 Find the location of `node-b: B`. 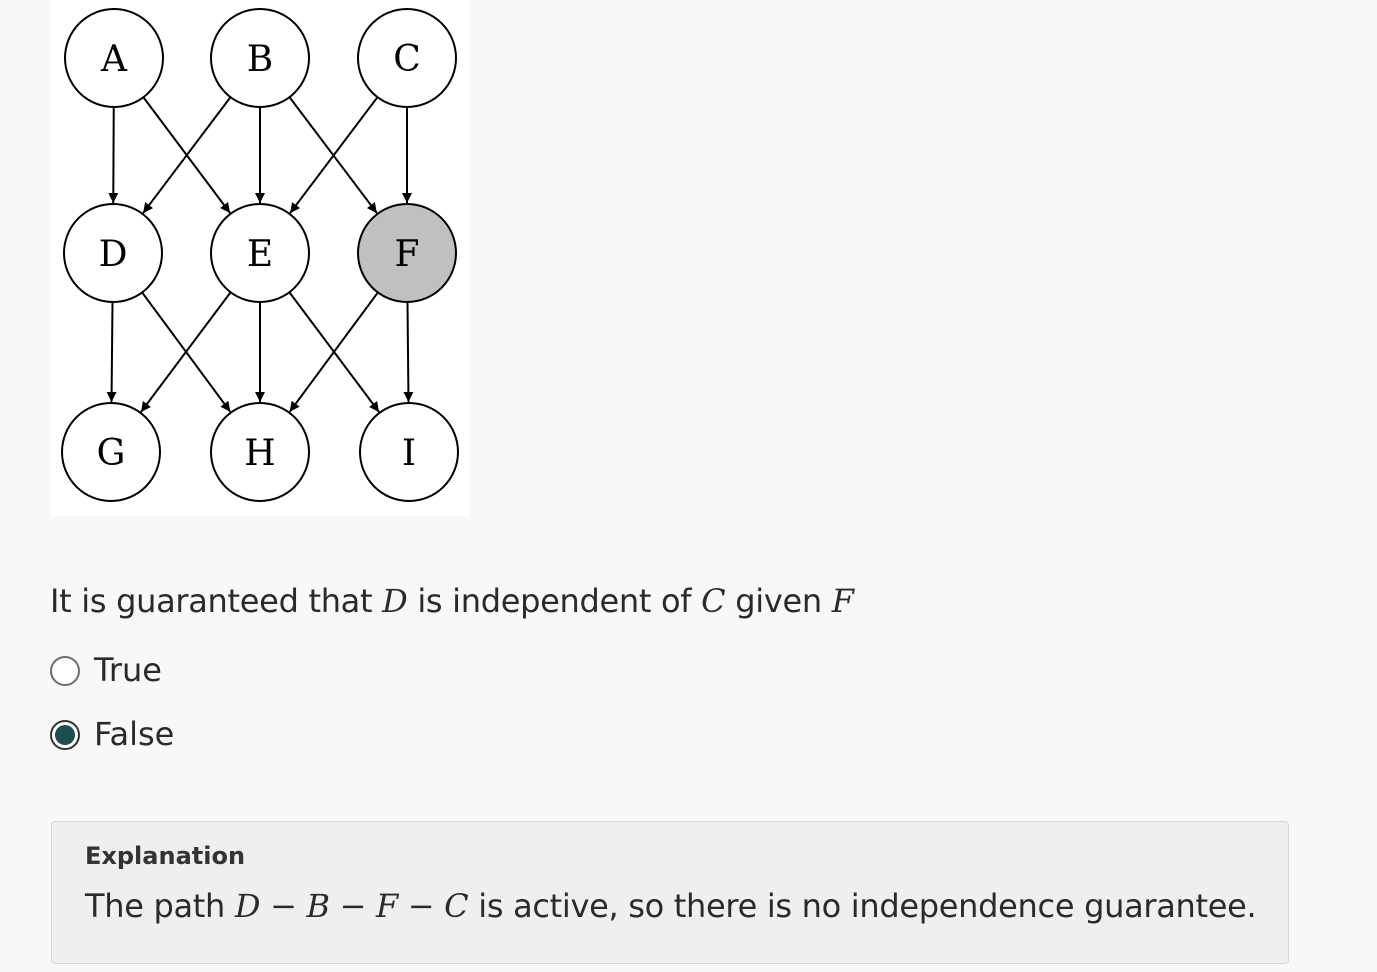

node-b: B is located at coordinates (260, 58).